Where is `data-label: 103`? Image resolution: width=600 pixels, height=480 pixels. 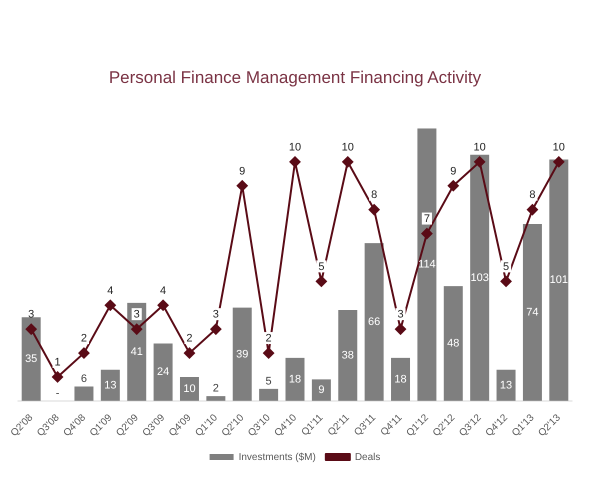 data-label: 103 is located at coordinates (479, 278).